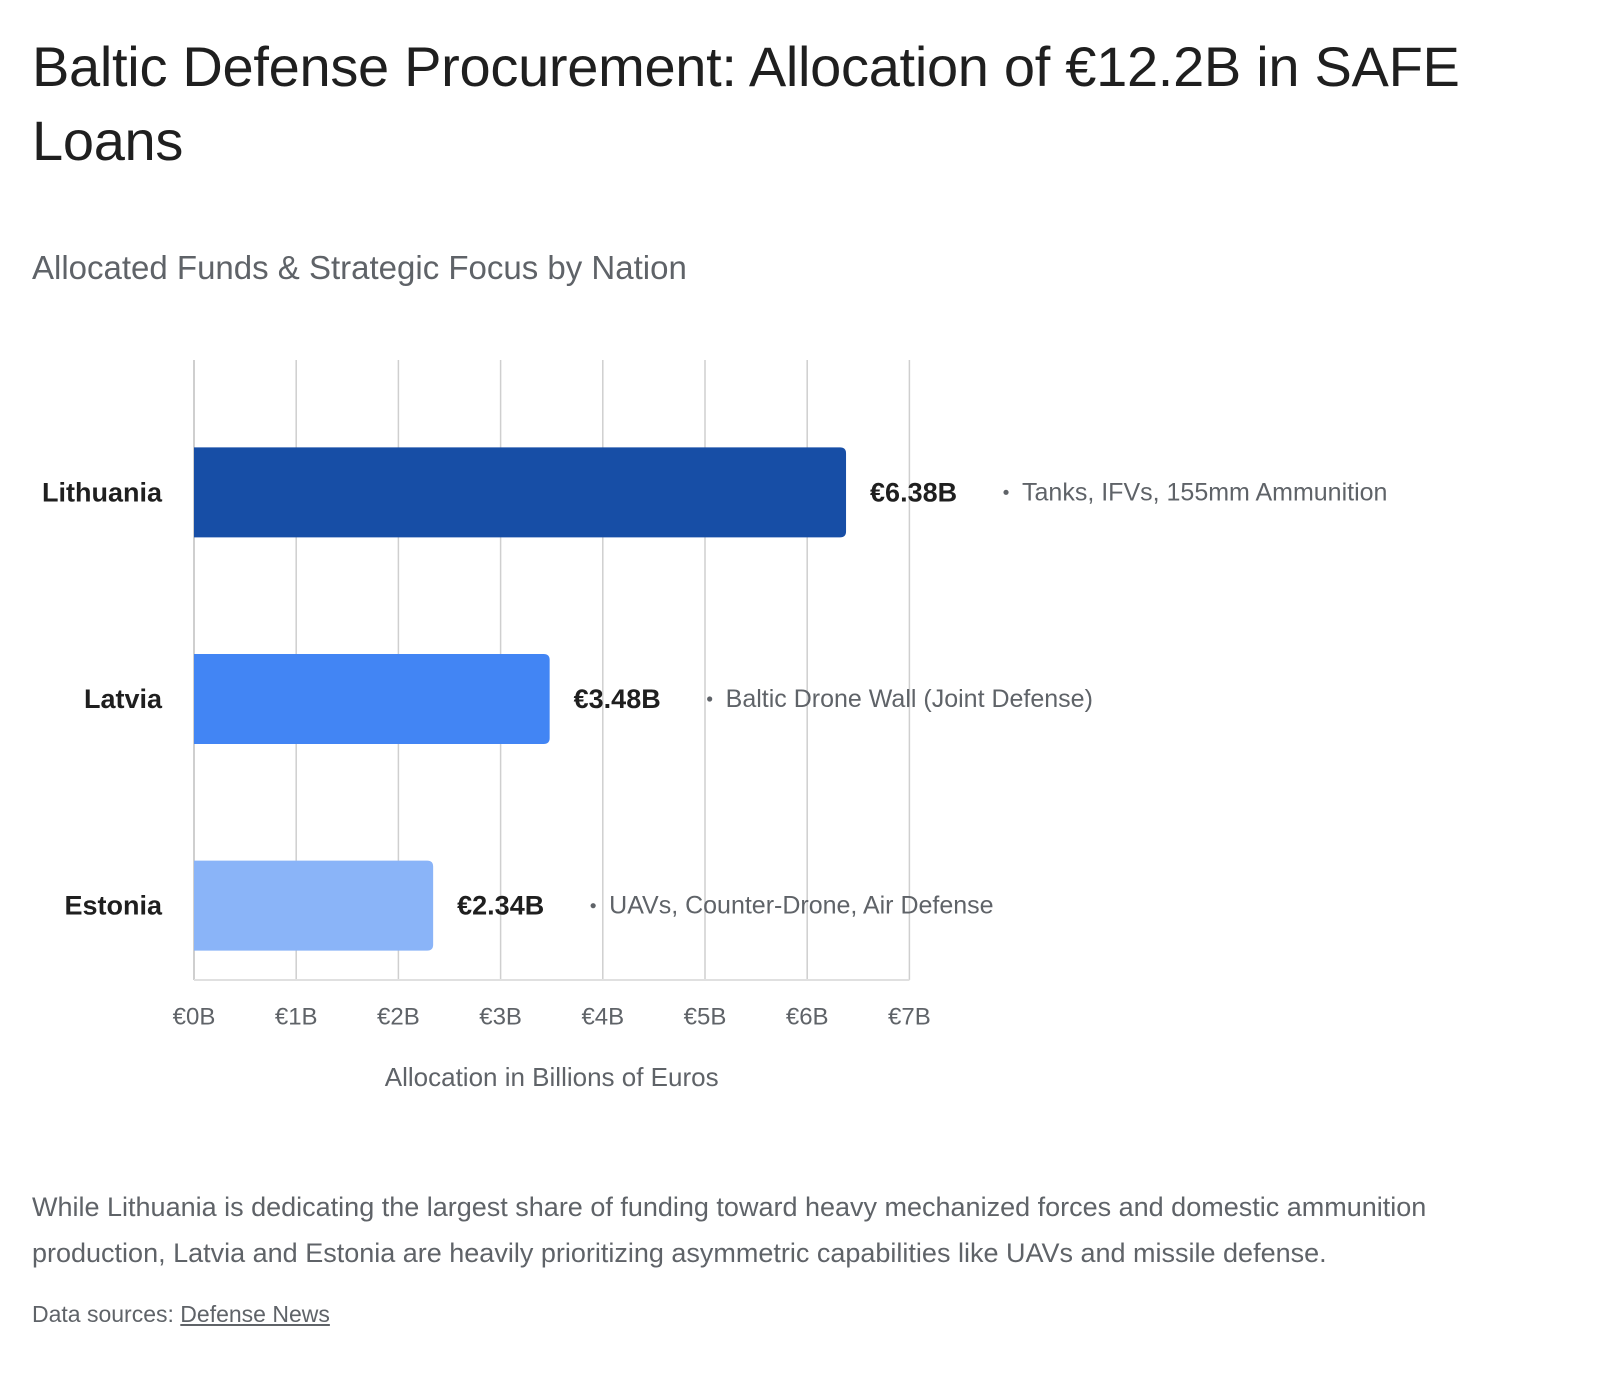 The image size is (1600, 1390). I want to click on annotation-estonia: UAVs, Counter-Drone, Air Defense, so click(801, 906).